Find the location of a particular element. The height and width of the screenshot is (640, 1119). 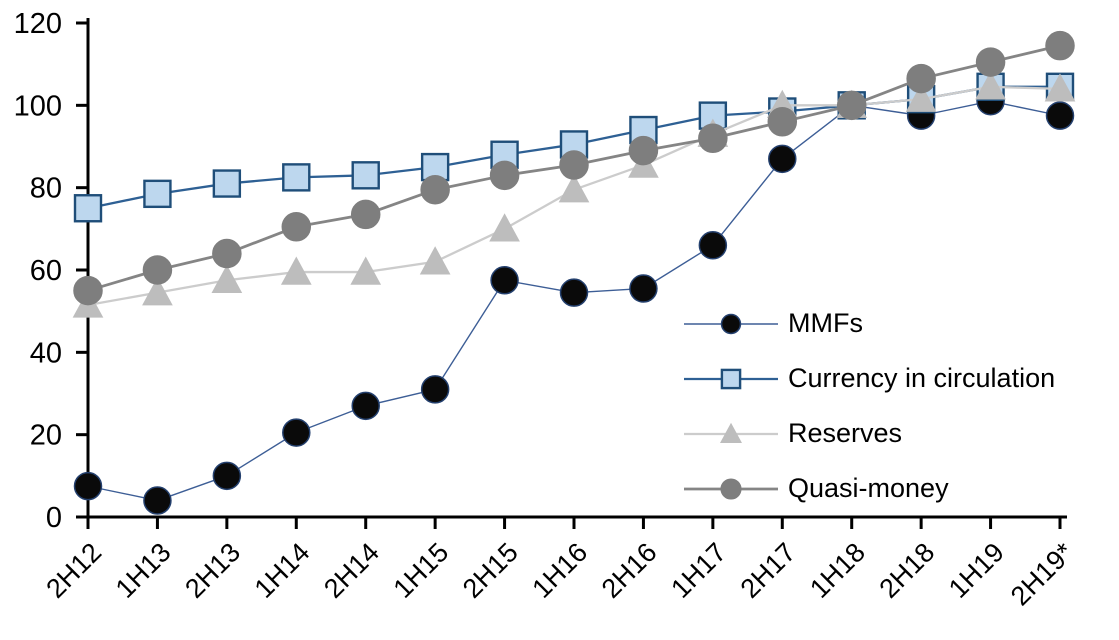

legend-label-reserves: Reserves is located at coordinates (845, 433).